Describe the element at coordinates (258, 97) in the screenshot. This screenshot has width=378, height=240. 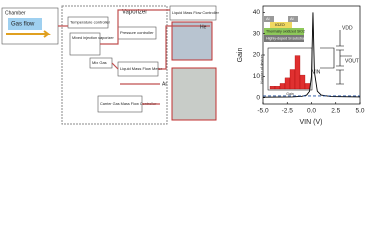
I see `y-tick-label: 0` at that location.